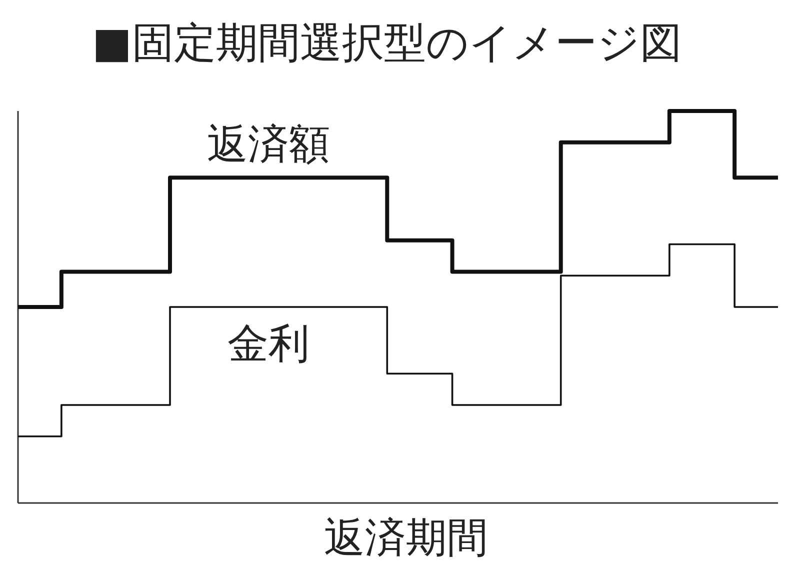 The image size is (800, 567). What do you see at coordinates (387, 42) in the screenshot?
I see `chart-title: ■固定期間選択型のイメージ図` at bounding box center [387, 42].